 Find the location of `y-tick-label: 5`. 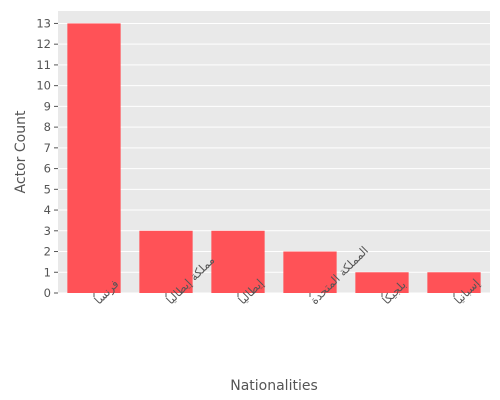

y-tick-label: 5 is located at coordinates (47, 189).